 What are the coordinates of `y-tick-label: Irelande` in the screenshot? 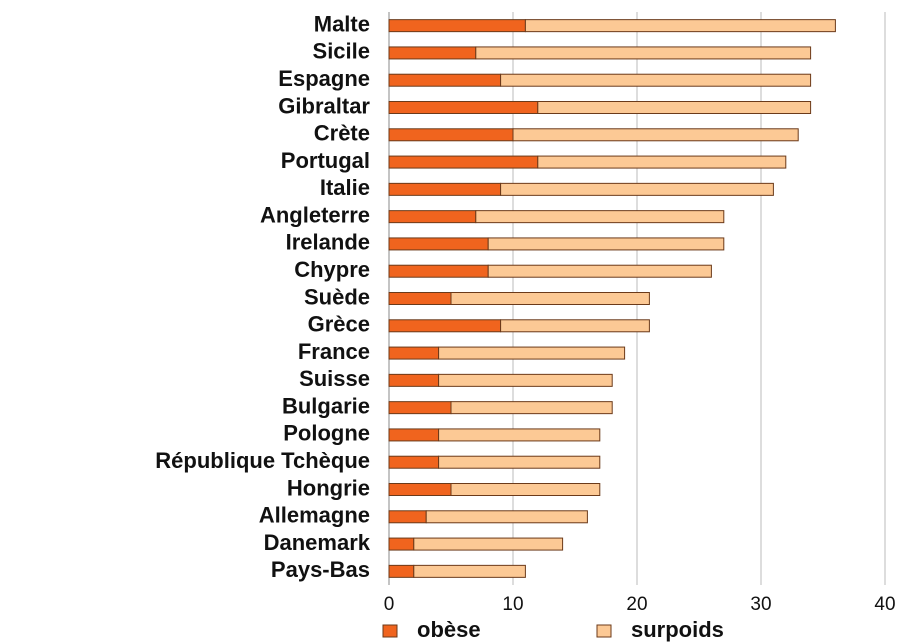 It's located at (328, 242).